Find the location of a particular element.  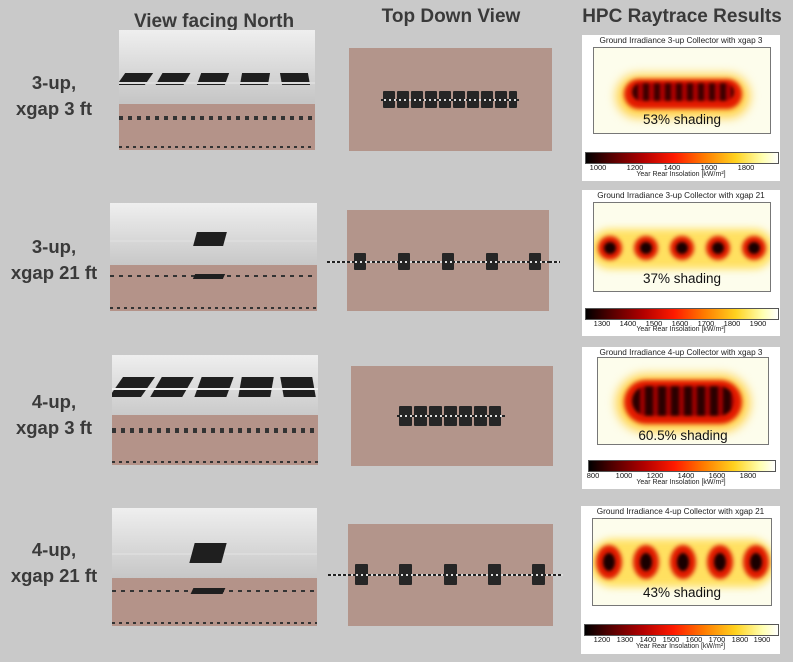

irradiance-plot: 53% shading is located at coordinates (682, 90).